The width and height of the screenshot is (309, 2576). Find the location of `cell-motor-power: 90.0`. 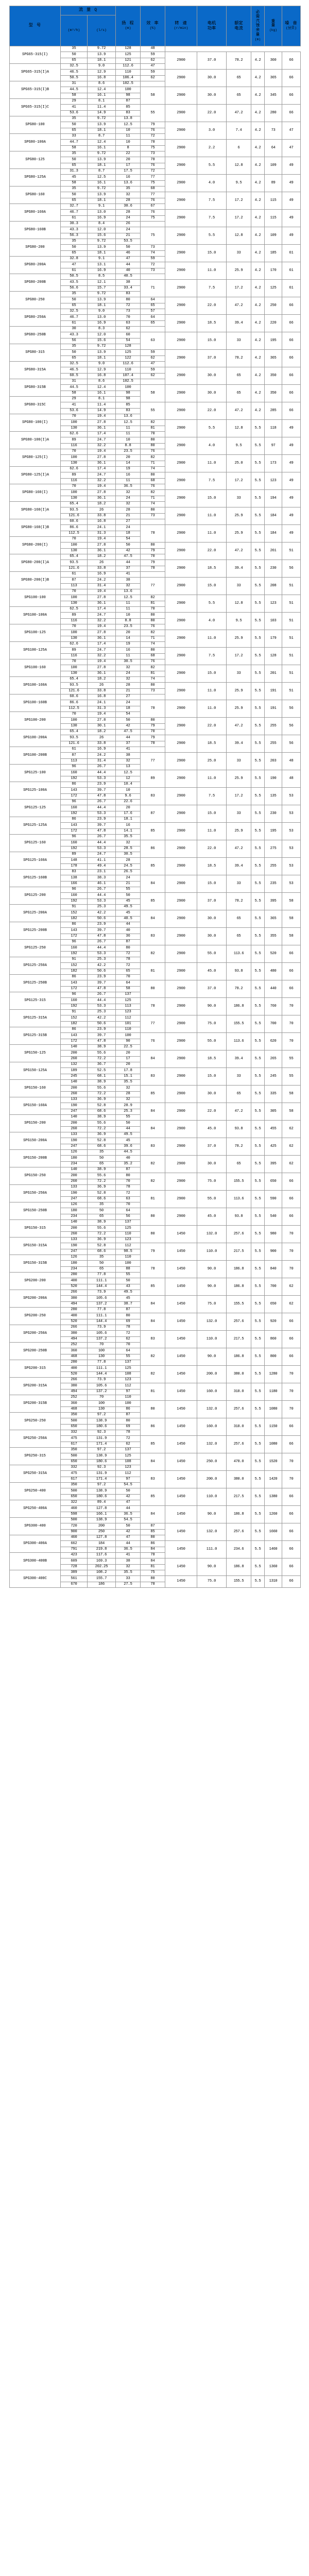

cell-motor-power: 90.0 is located at coordinates (212, 1357).